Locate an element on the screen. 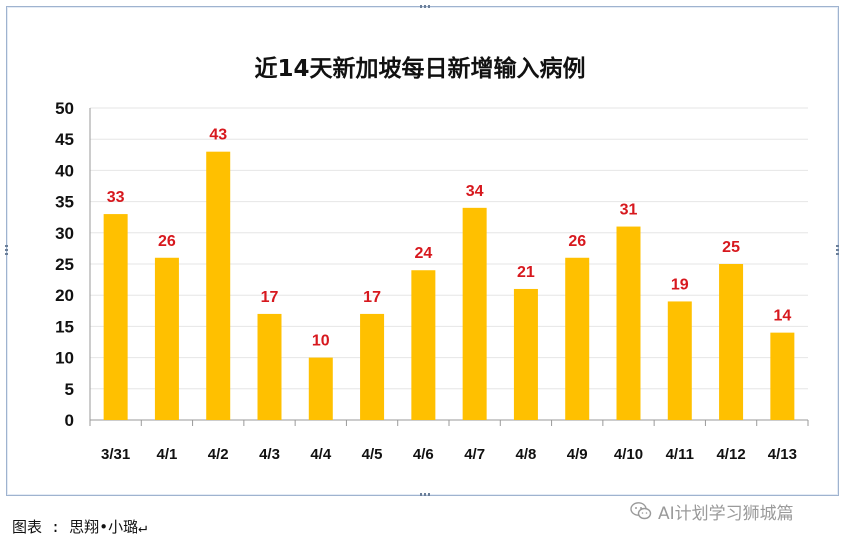 The image size is (855, 548). y-tick-label: 20 is located at coordinates (64, 295).